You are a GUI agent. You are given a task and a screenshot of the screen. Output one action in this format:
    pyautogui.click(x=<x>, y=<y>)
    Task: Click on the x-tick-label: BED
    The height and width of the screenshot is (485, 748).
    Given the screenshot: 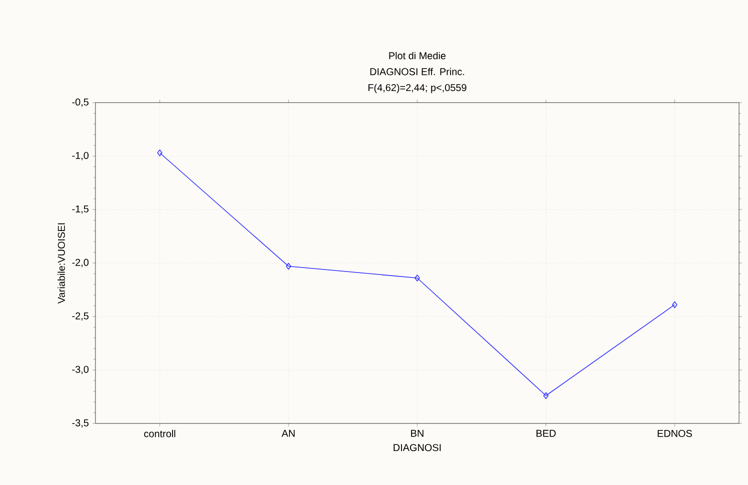 What is the action you would take?
    pyautogui.click(x=546, y=433)
    